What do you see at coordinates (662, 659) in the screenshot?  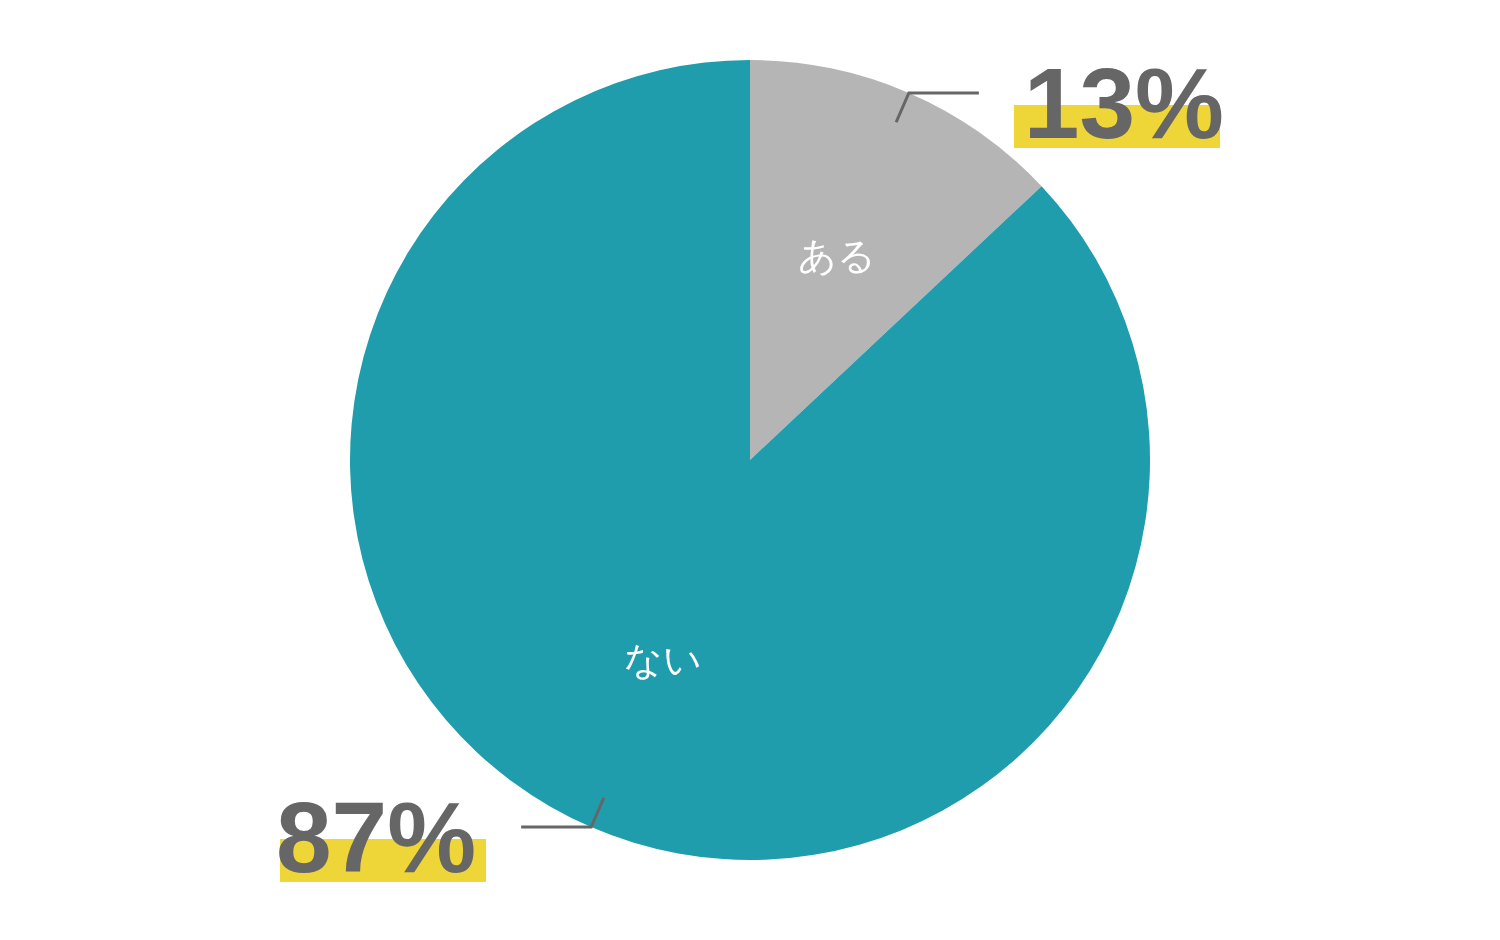 I see `slice-label: ない` at bounding box center [662, 659].